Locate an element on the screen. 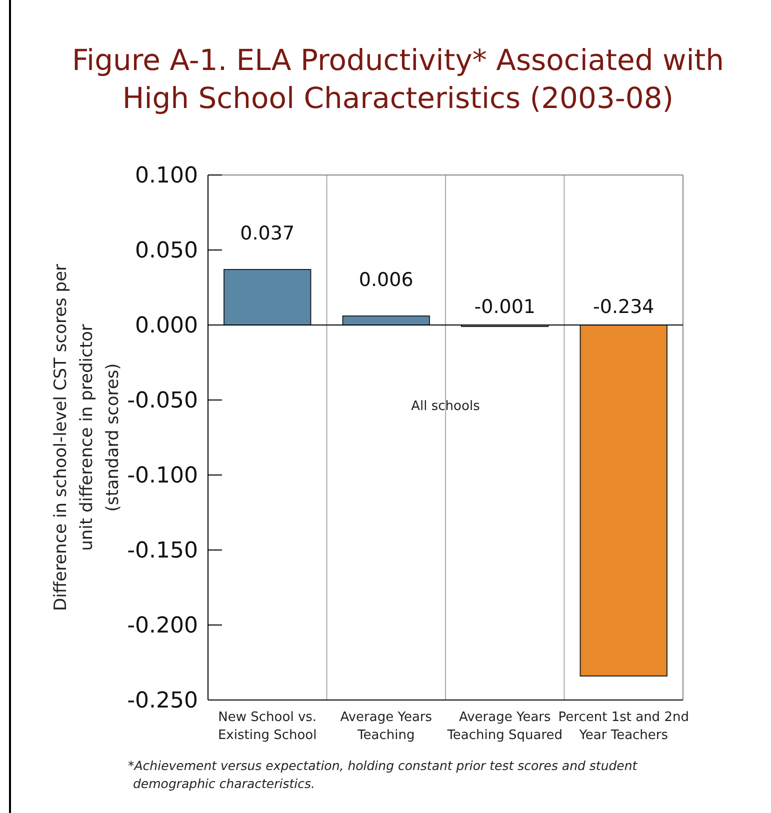 The width and height of the screenshot is (771, 813). x-tick-label: Average Years Teaching is located at coordinates (386, 726).